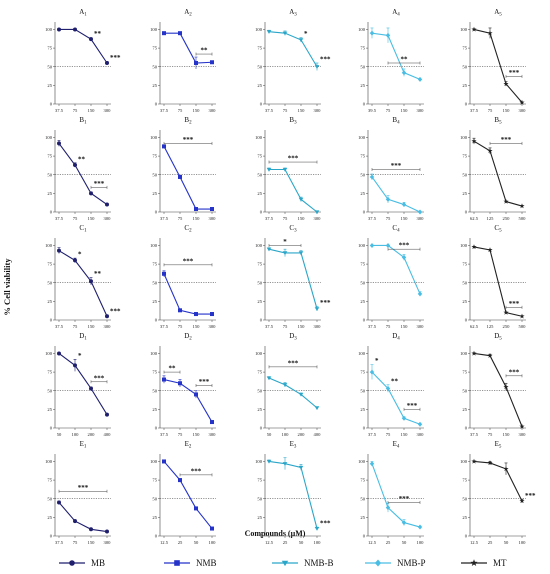 The width and height of the screenshot is (550, 574). I want to click on x-tick-label: 200, so click(92, 434).